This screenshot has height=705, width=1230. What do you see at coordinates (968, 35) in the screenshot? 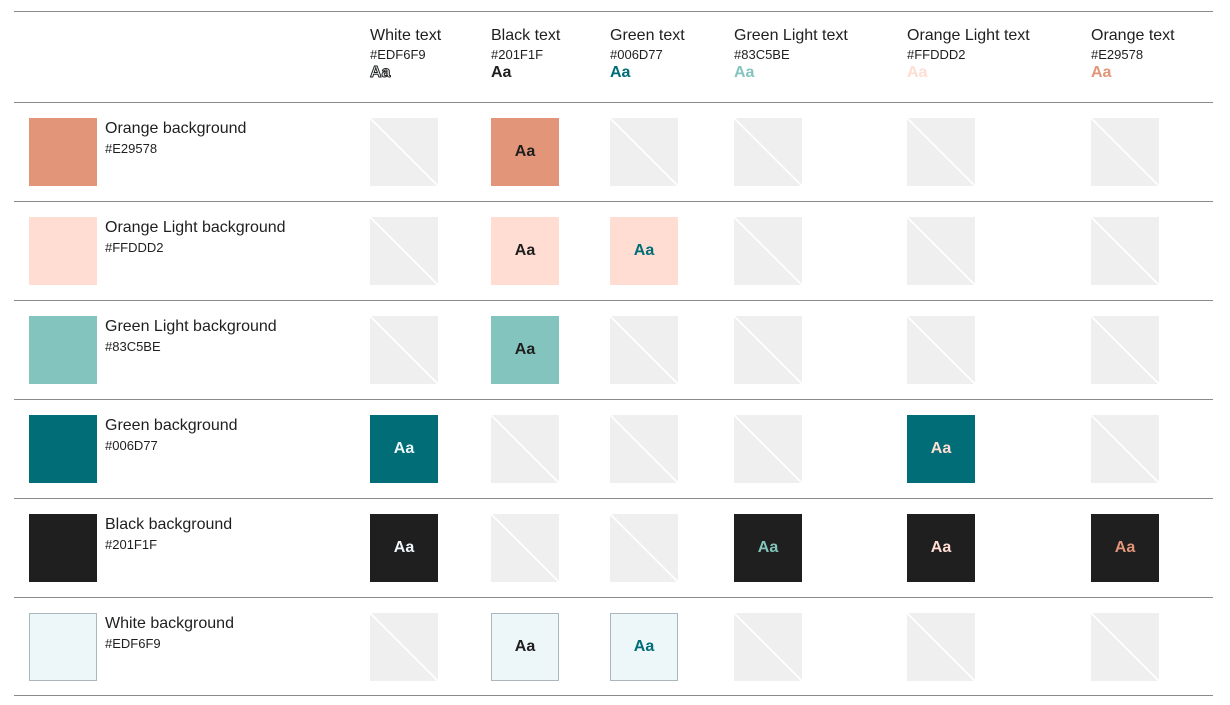
I see `column-name: Orange Light text` at bounding box center [968, 35].